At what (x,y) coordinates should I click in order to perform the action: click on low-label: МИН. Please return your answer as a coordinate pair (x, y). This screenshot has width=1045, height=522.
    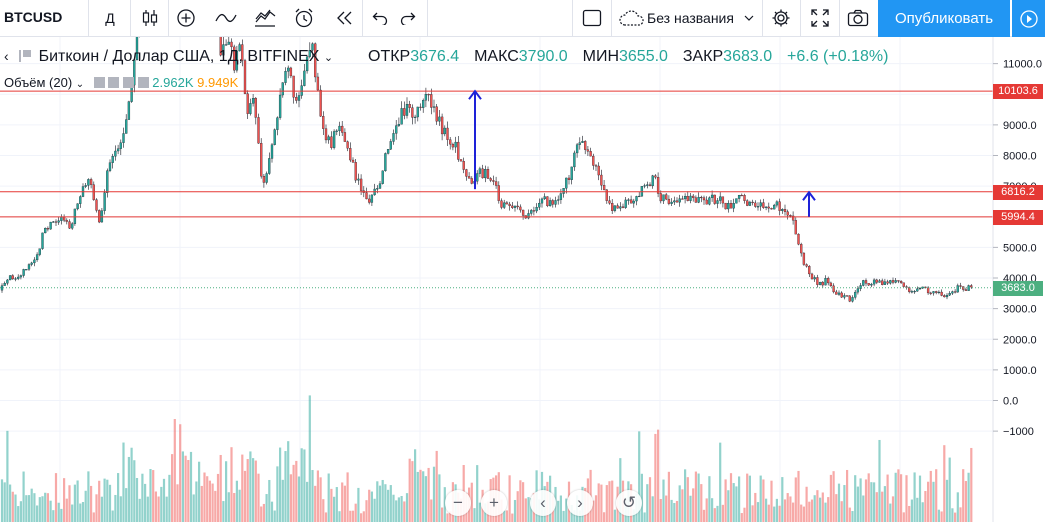
    Looking at the image, I should click on (600, 56).